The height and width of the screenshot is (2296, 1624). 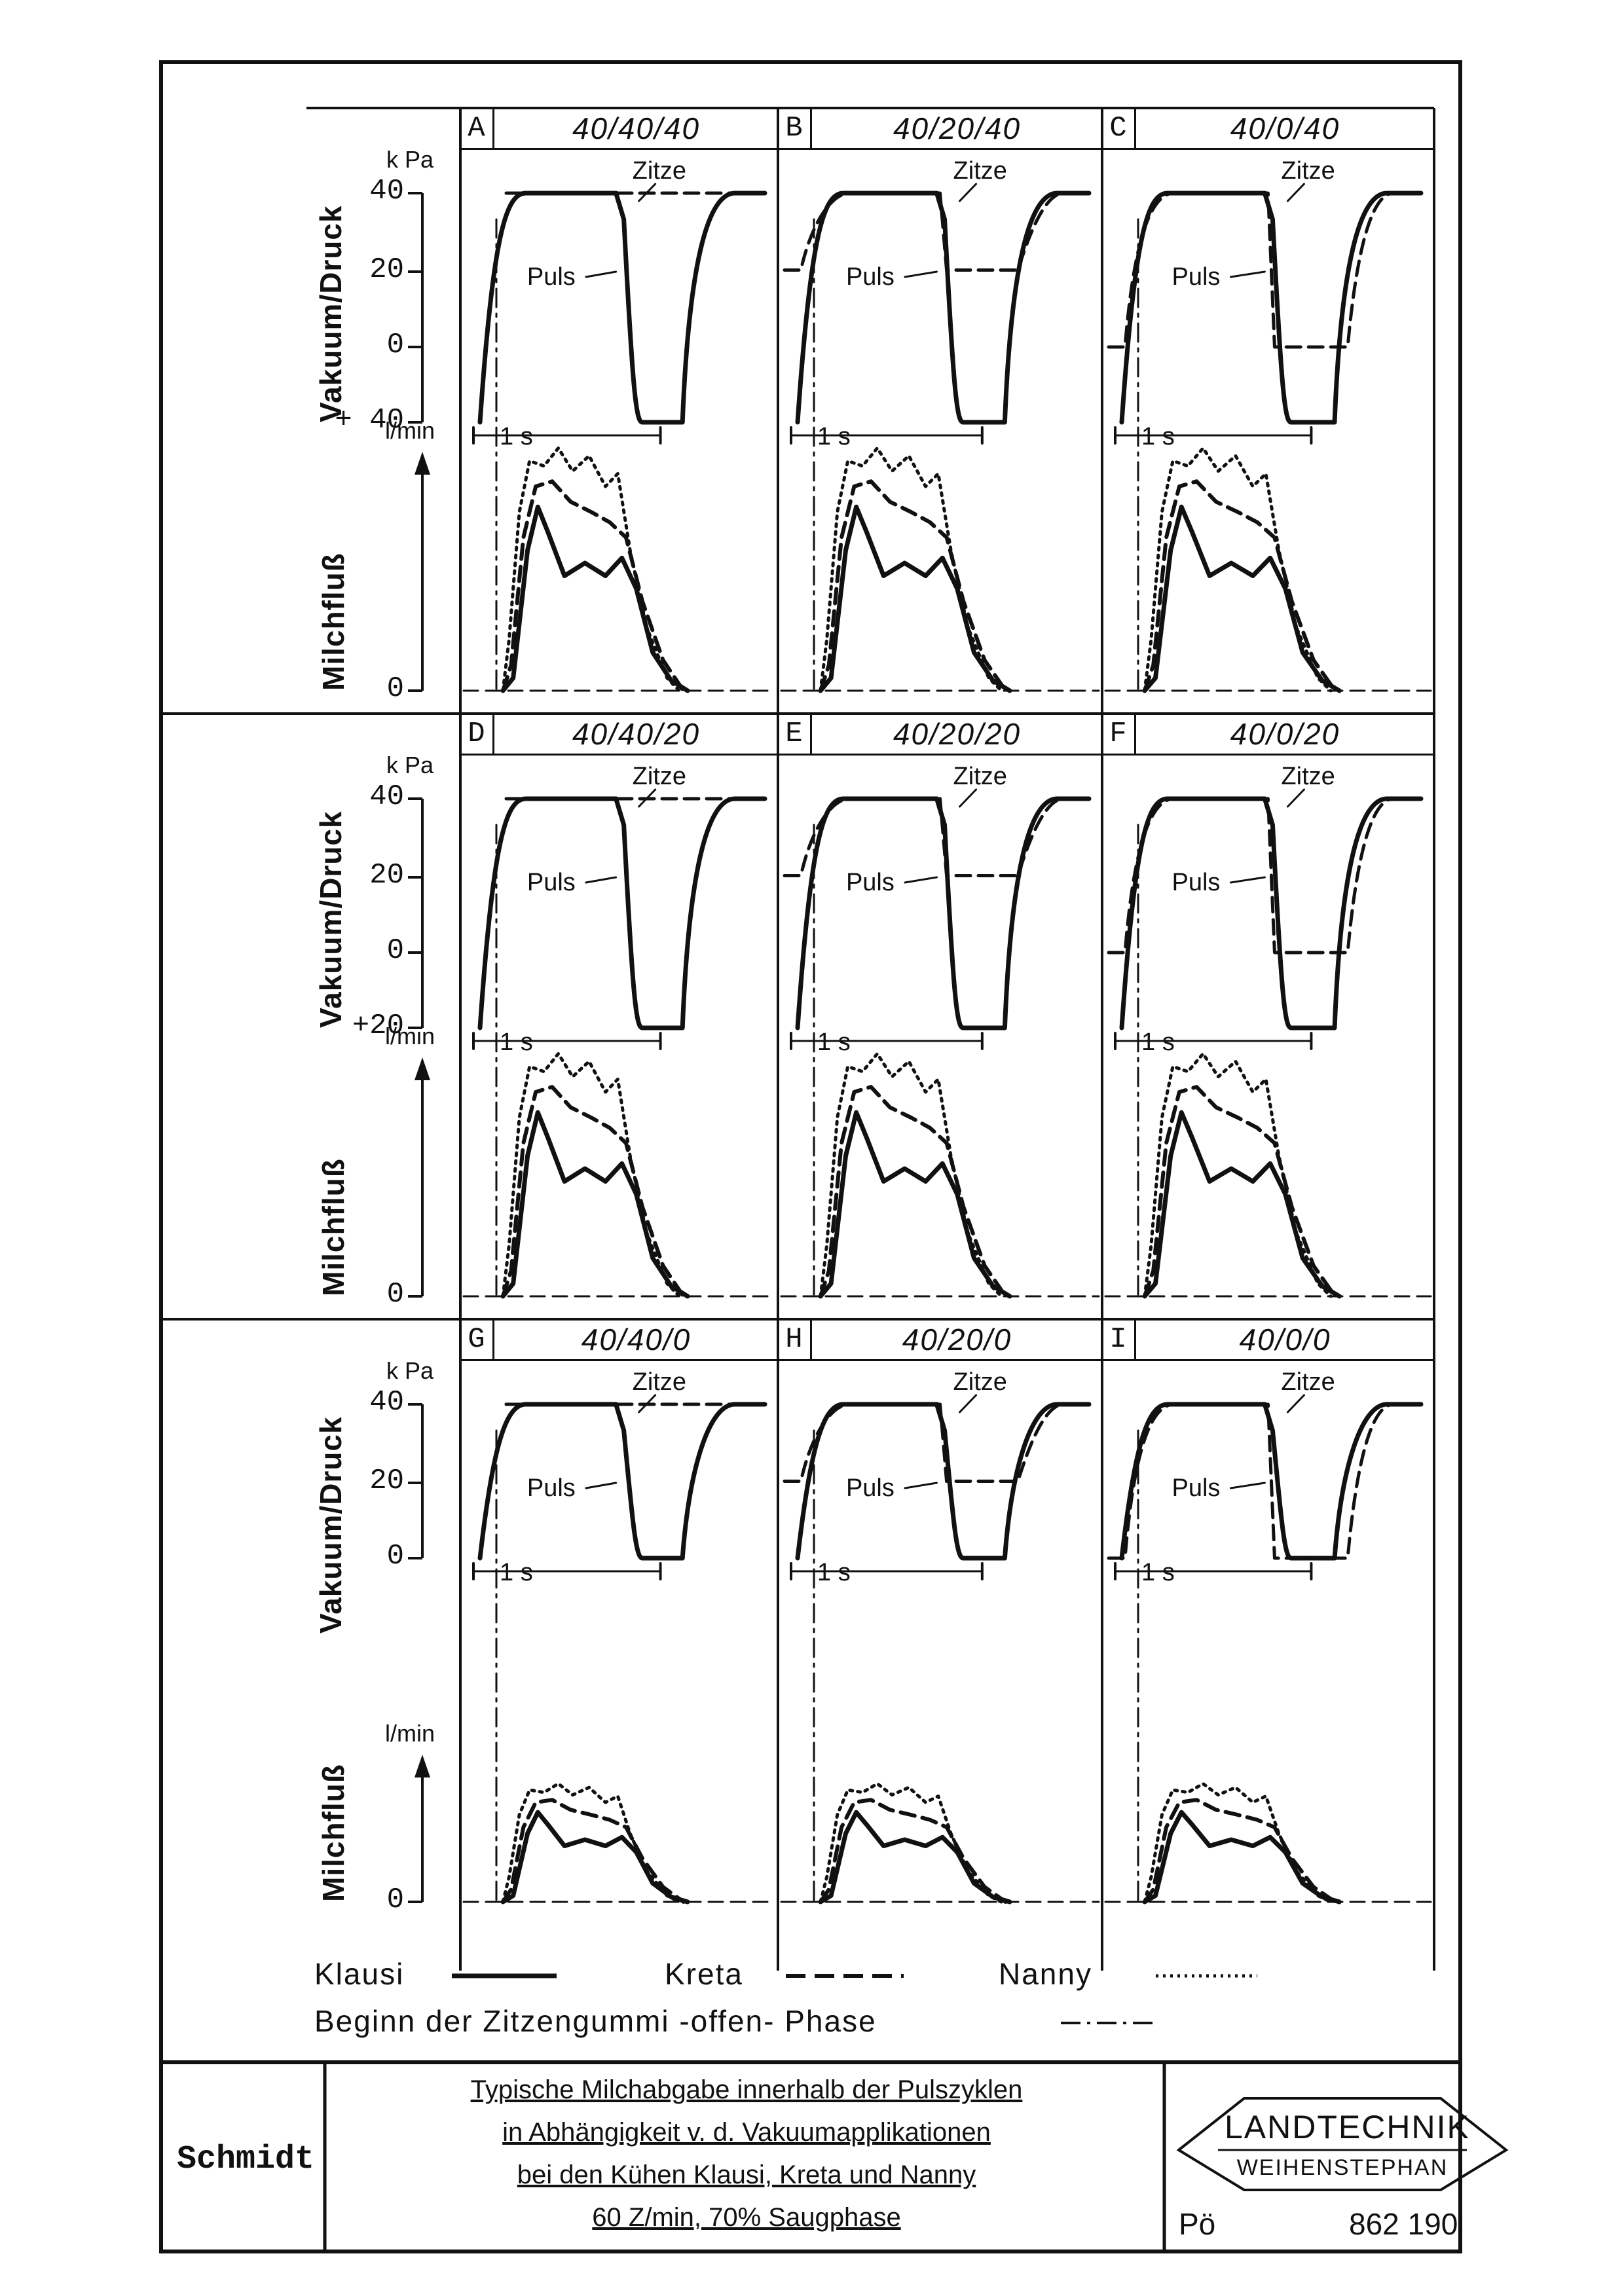 I want to click on panel-header-a: A 40/40/40, so click(x=619, y=129).